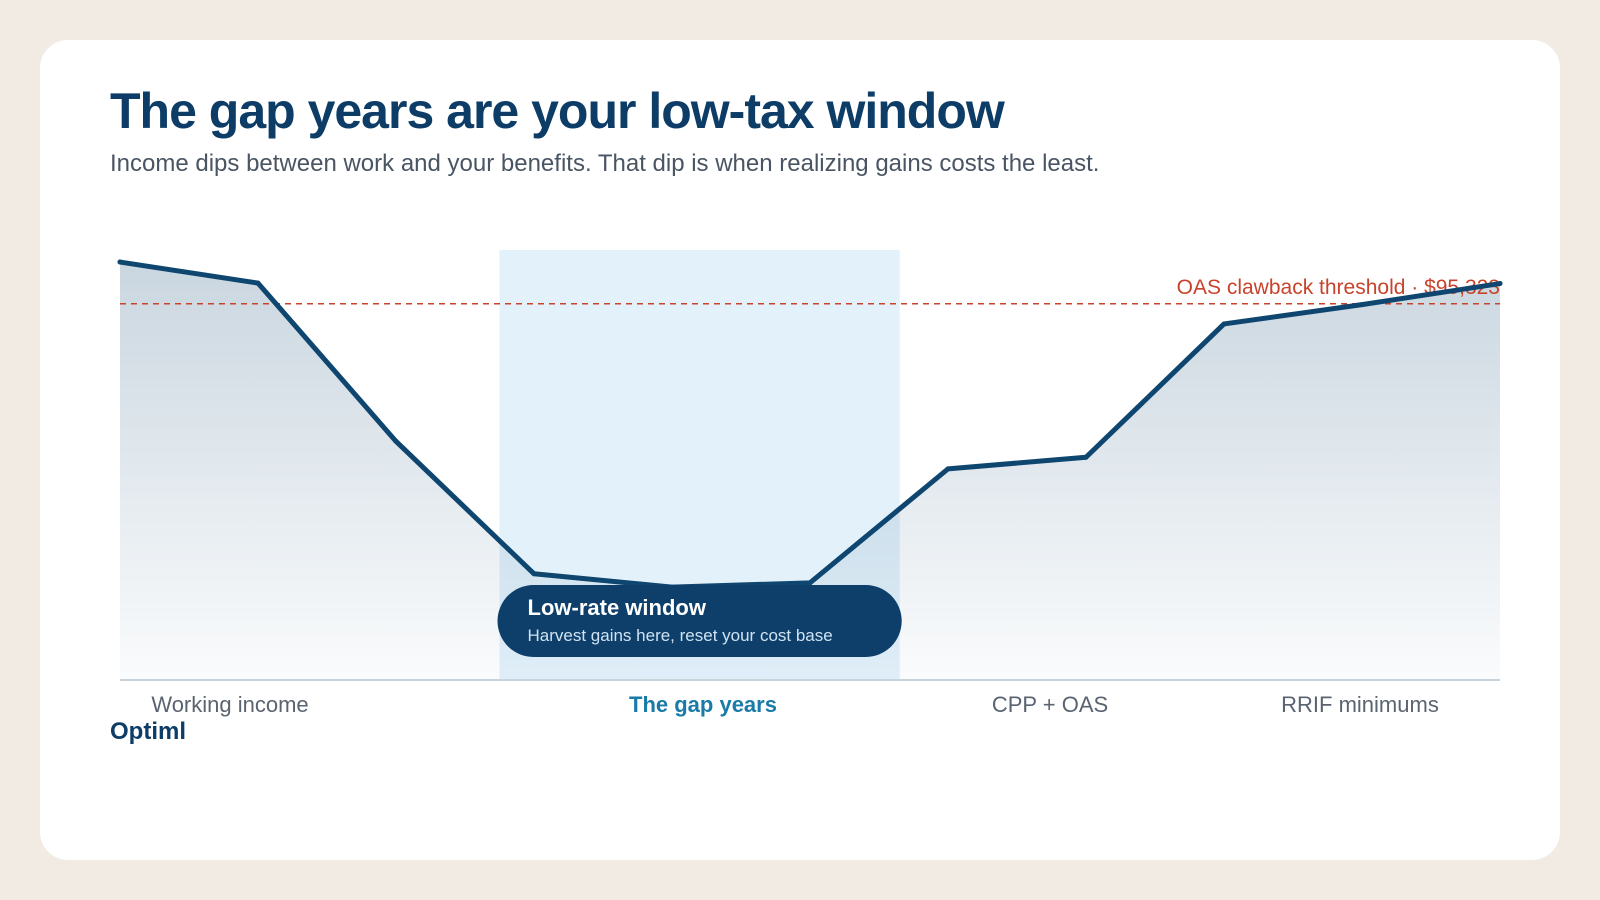  I want to click on phase-label: CPP + OAS, so click(1050, 704).